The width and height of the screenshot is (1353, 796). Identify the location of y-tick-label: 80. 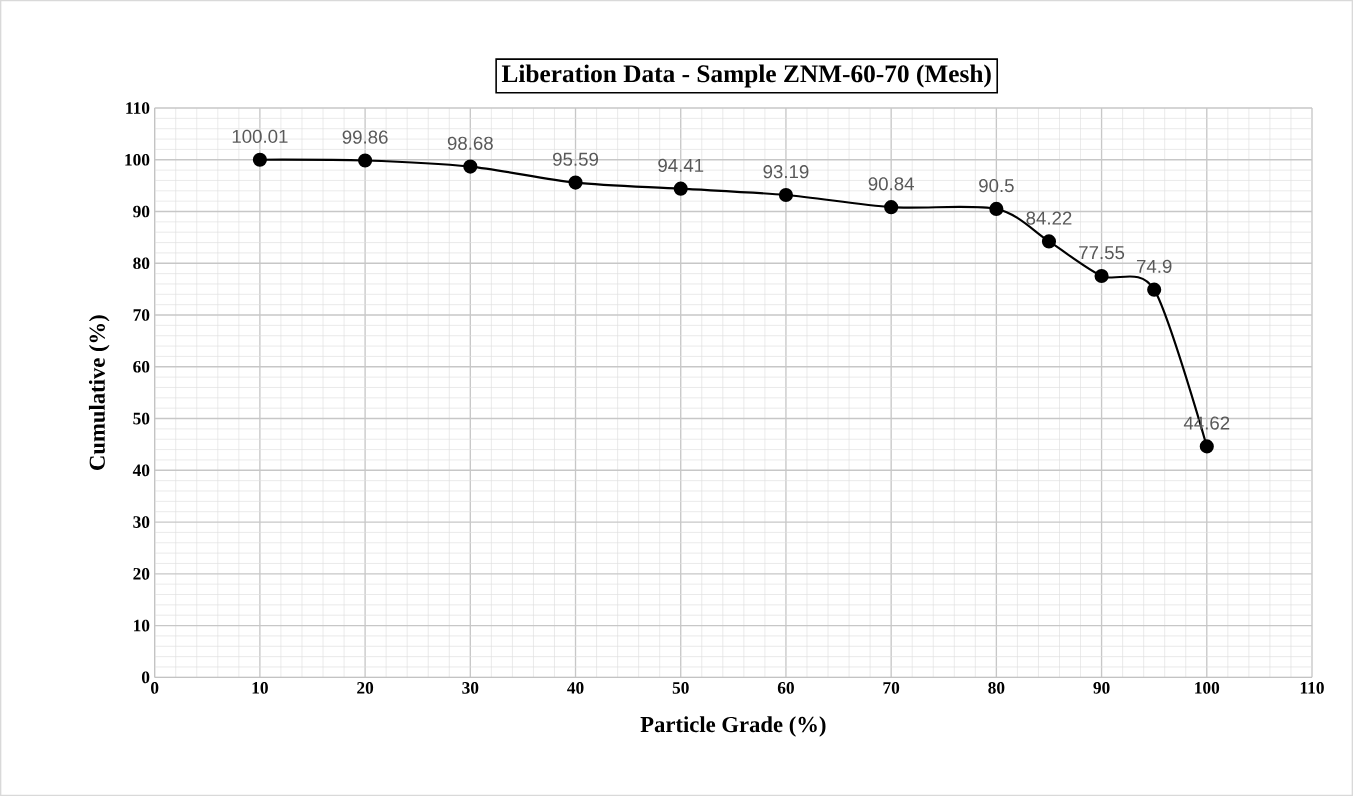
(141, 263).